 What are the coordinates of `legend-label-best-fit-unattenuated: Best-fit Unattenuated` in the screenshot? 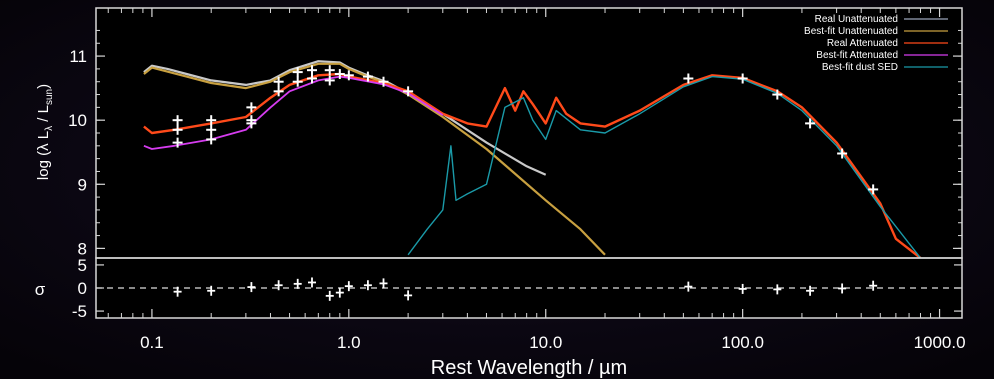 It's located at (851, 31).